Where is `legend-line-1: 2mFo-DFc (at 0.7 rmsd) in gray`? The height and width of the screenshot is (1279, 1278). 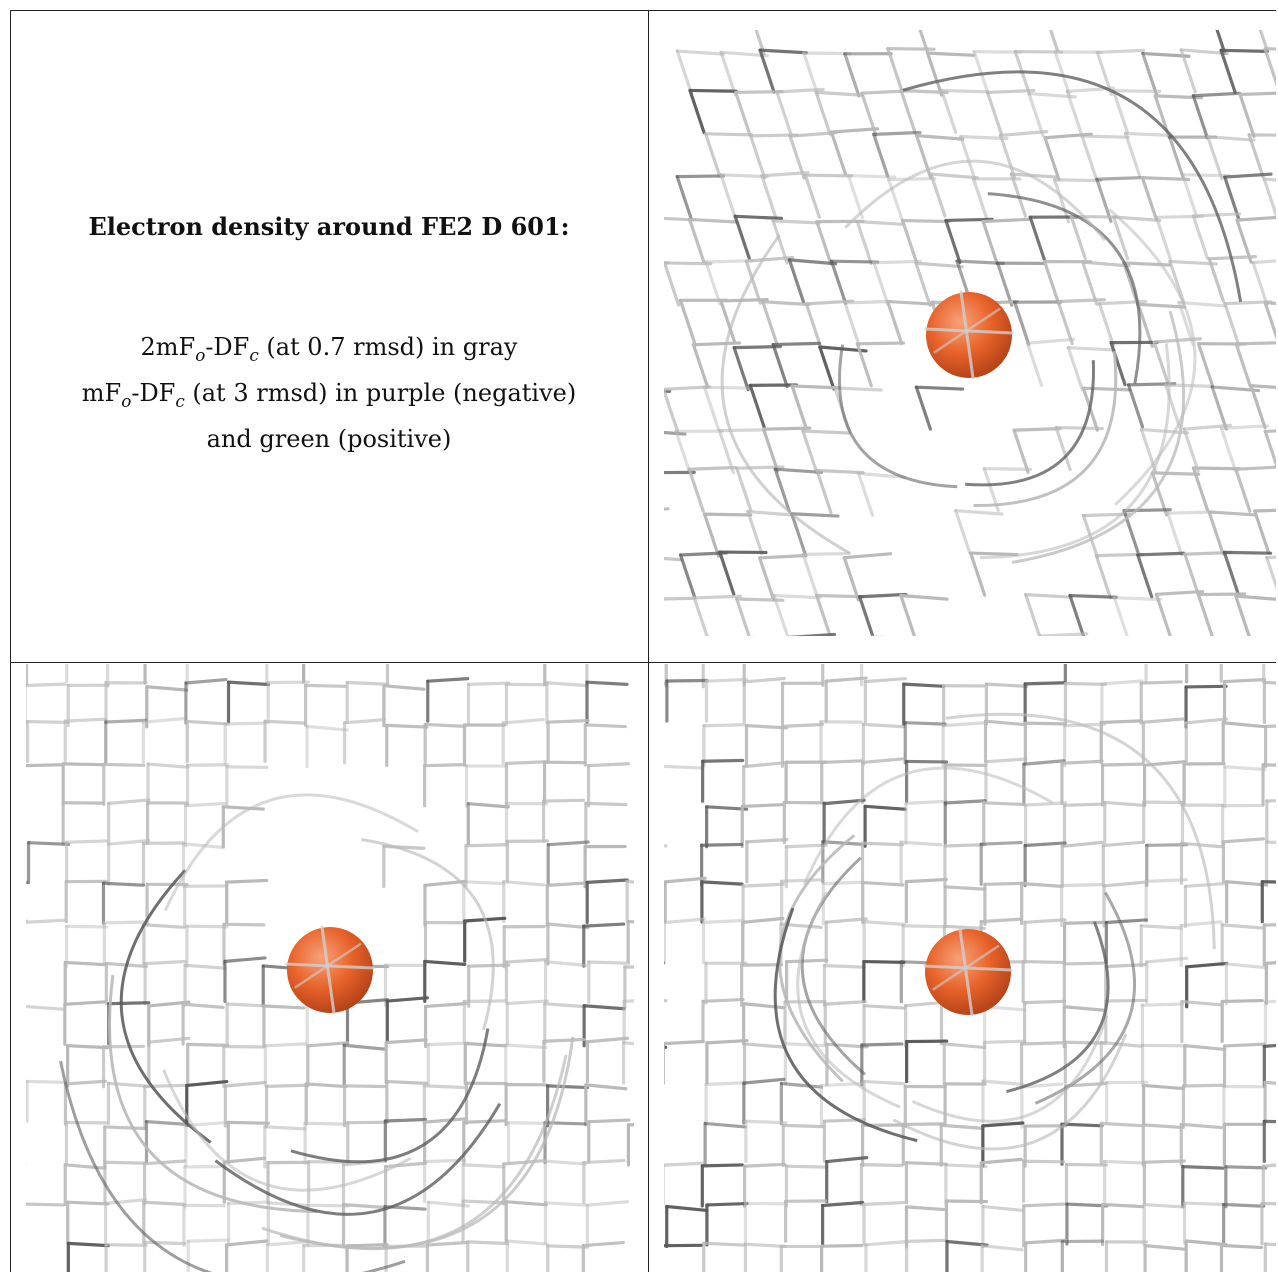
legend-line-1: 2mFo-DFc (at 0.7 rmsd) in gray is located at coordinates (329, 349).